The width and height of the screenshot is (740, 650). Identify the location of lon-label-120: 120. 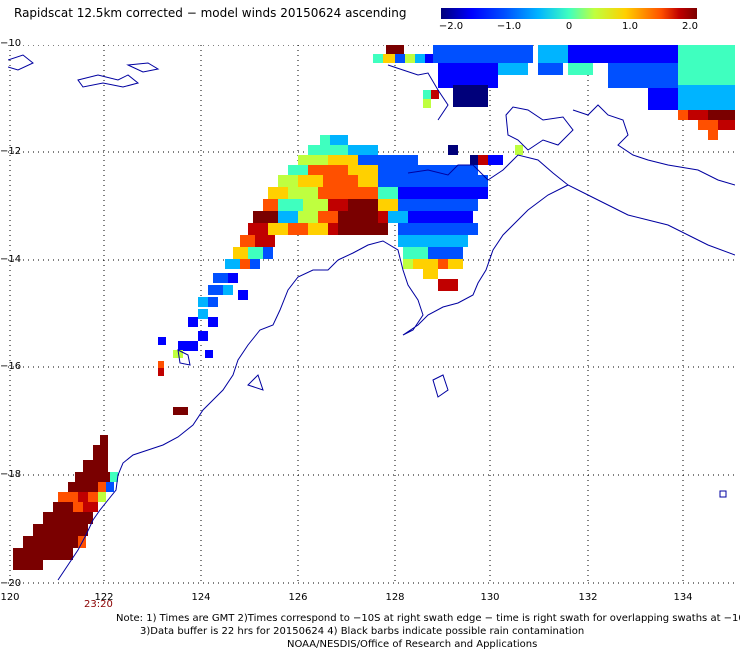
(10, 597).